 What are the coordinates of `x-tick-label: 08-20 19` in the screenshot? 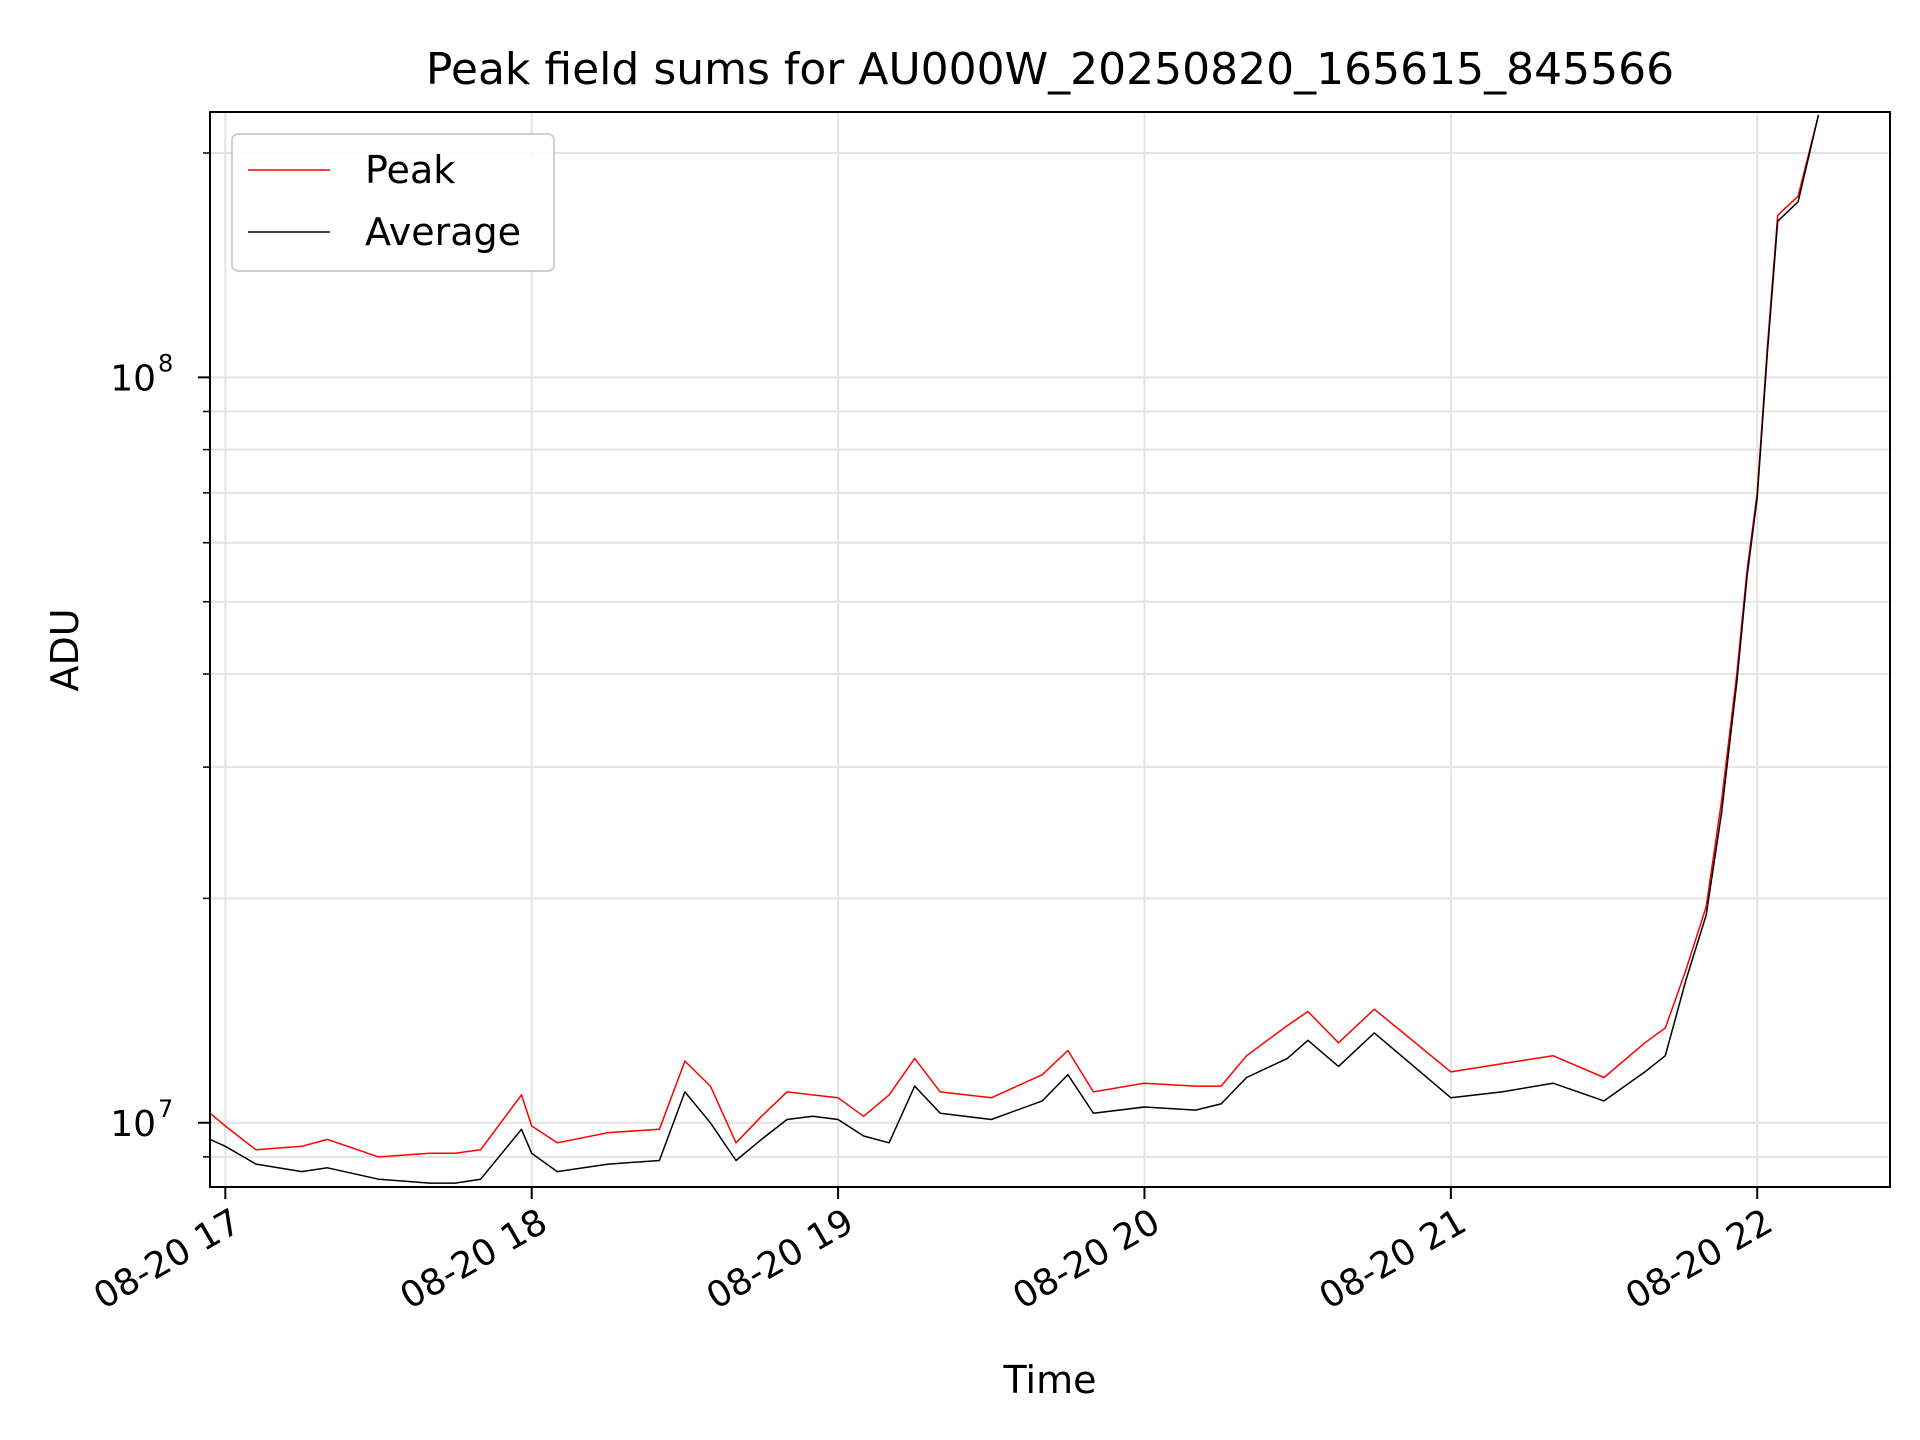 It's located at (780, 1259).